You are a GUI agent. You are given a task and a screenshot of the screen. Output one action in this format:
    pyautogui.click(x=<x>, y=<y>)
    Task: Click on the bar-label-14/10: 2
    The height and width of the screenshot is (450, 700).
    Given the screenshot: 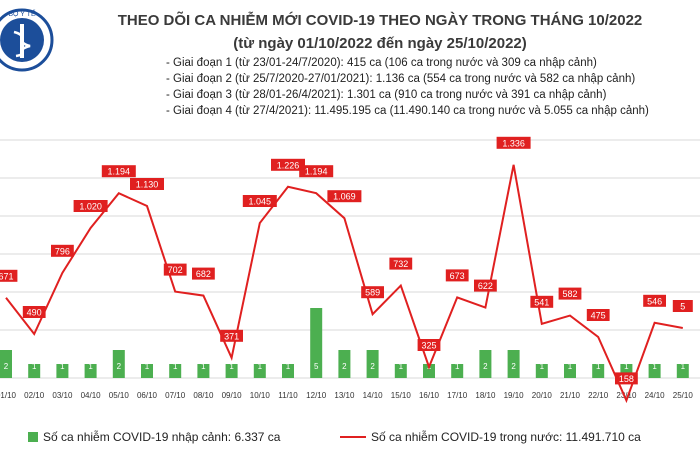 What is the action you would take?
    pyautogui.click(x=372, y=366)
    